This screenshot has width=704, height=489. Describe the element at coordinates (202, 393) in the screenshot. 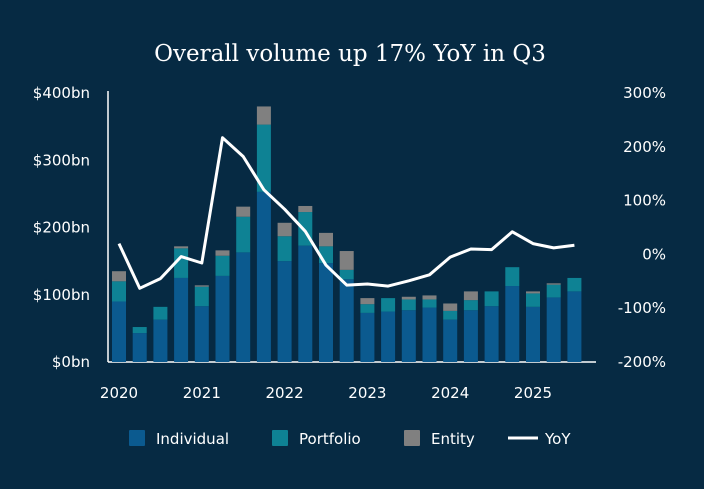

I see `x-tick-label: 2021` at that location.